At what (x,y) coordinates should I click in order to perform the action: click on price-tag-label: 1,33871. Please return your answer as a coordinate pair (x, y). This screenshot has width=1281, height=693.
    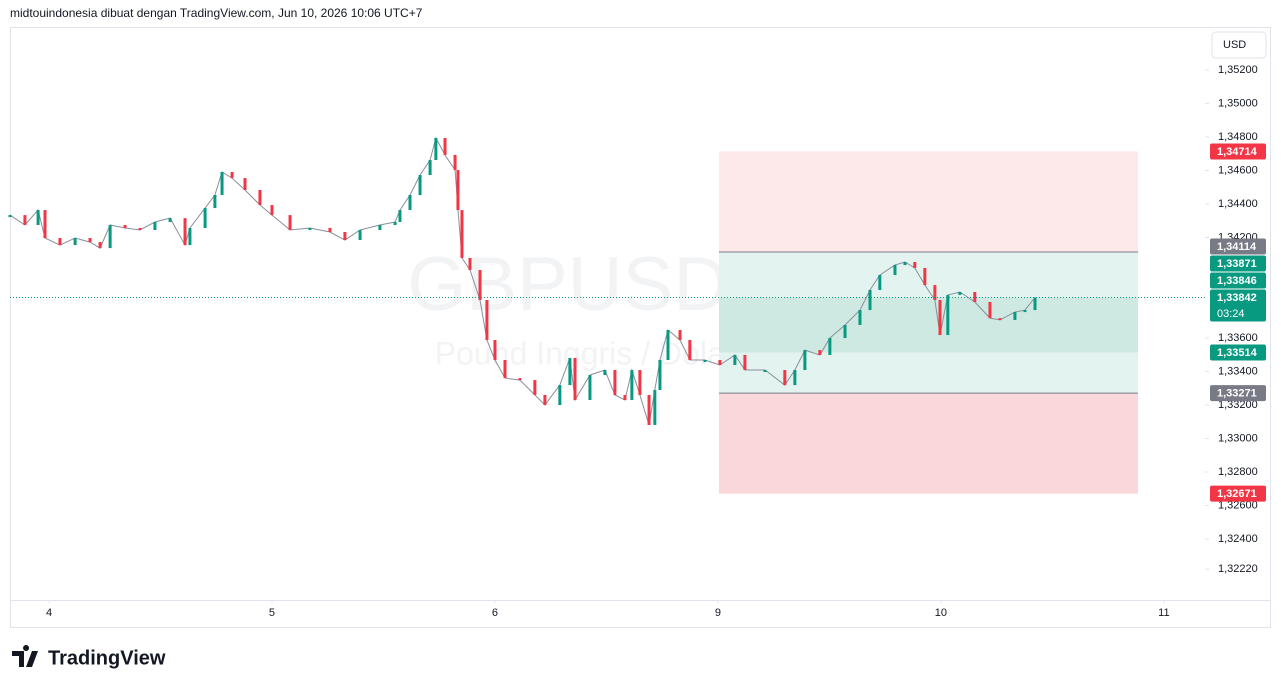
    Looking at the image, I should click on (1237, 264).